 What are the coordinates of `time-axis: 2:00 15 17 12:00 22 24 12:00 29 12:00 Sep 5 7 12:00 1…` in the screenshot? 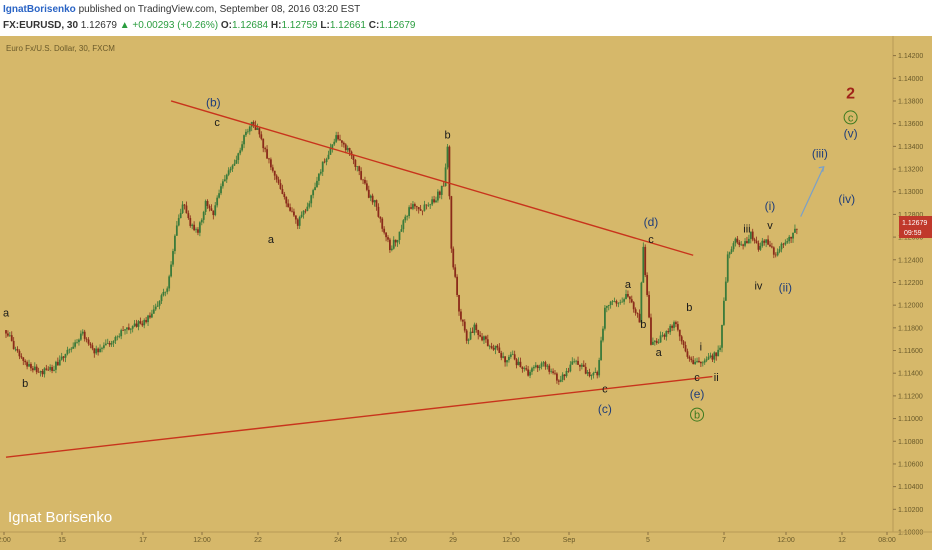 It's located at (466, 537).